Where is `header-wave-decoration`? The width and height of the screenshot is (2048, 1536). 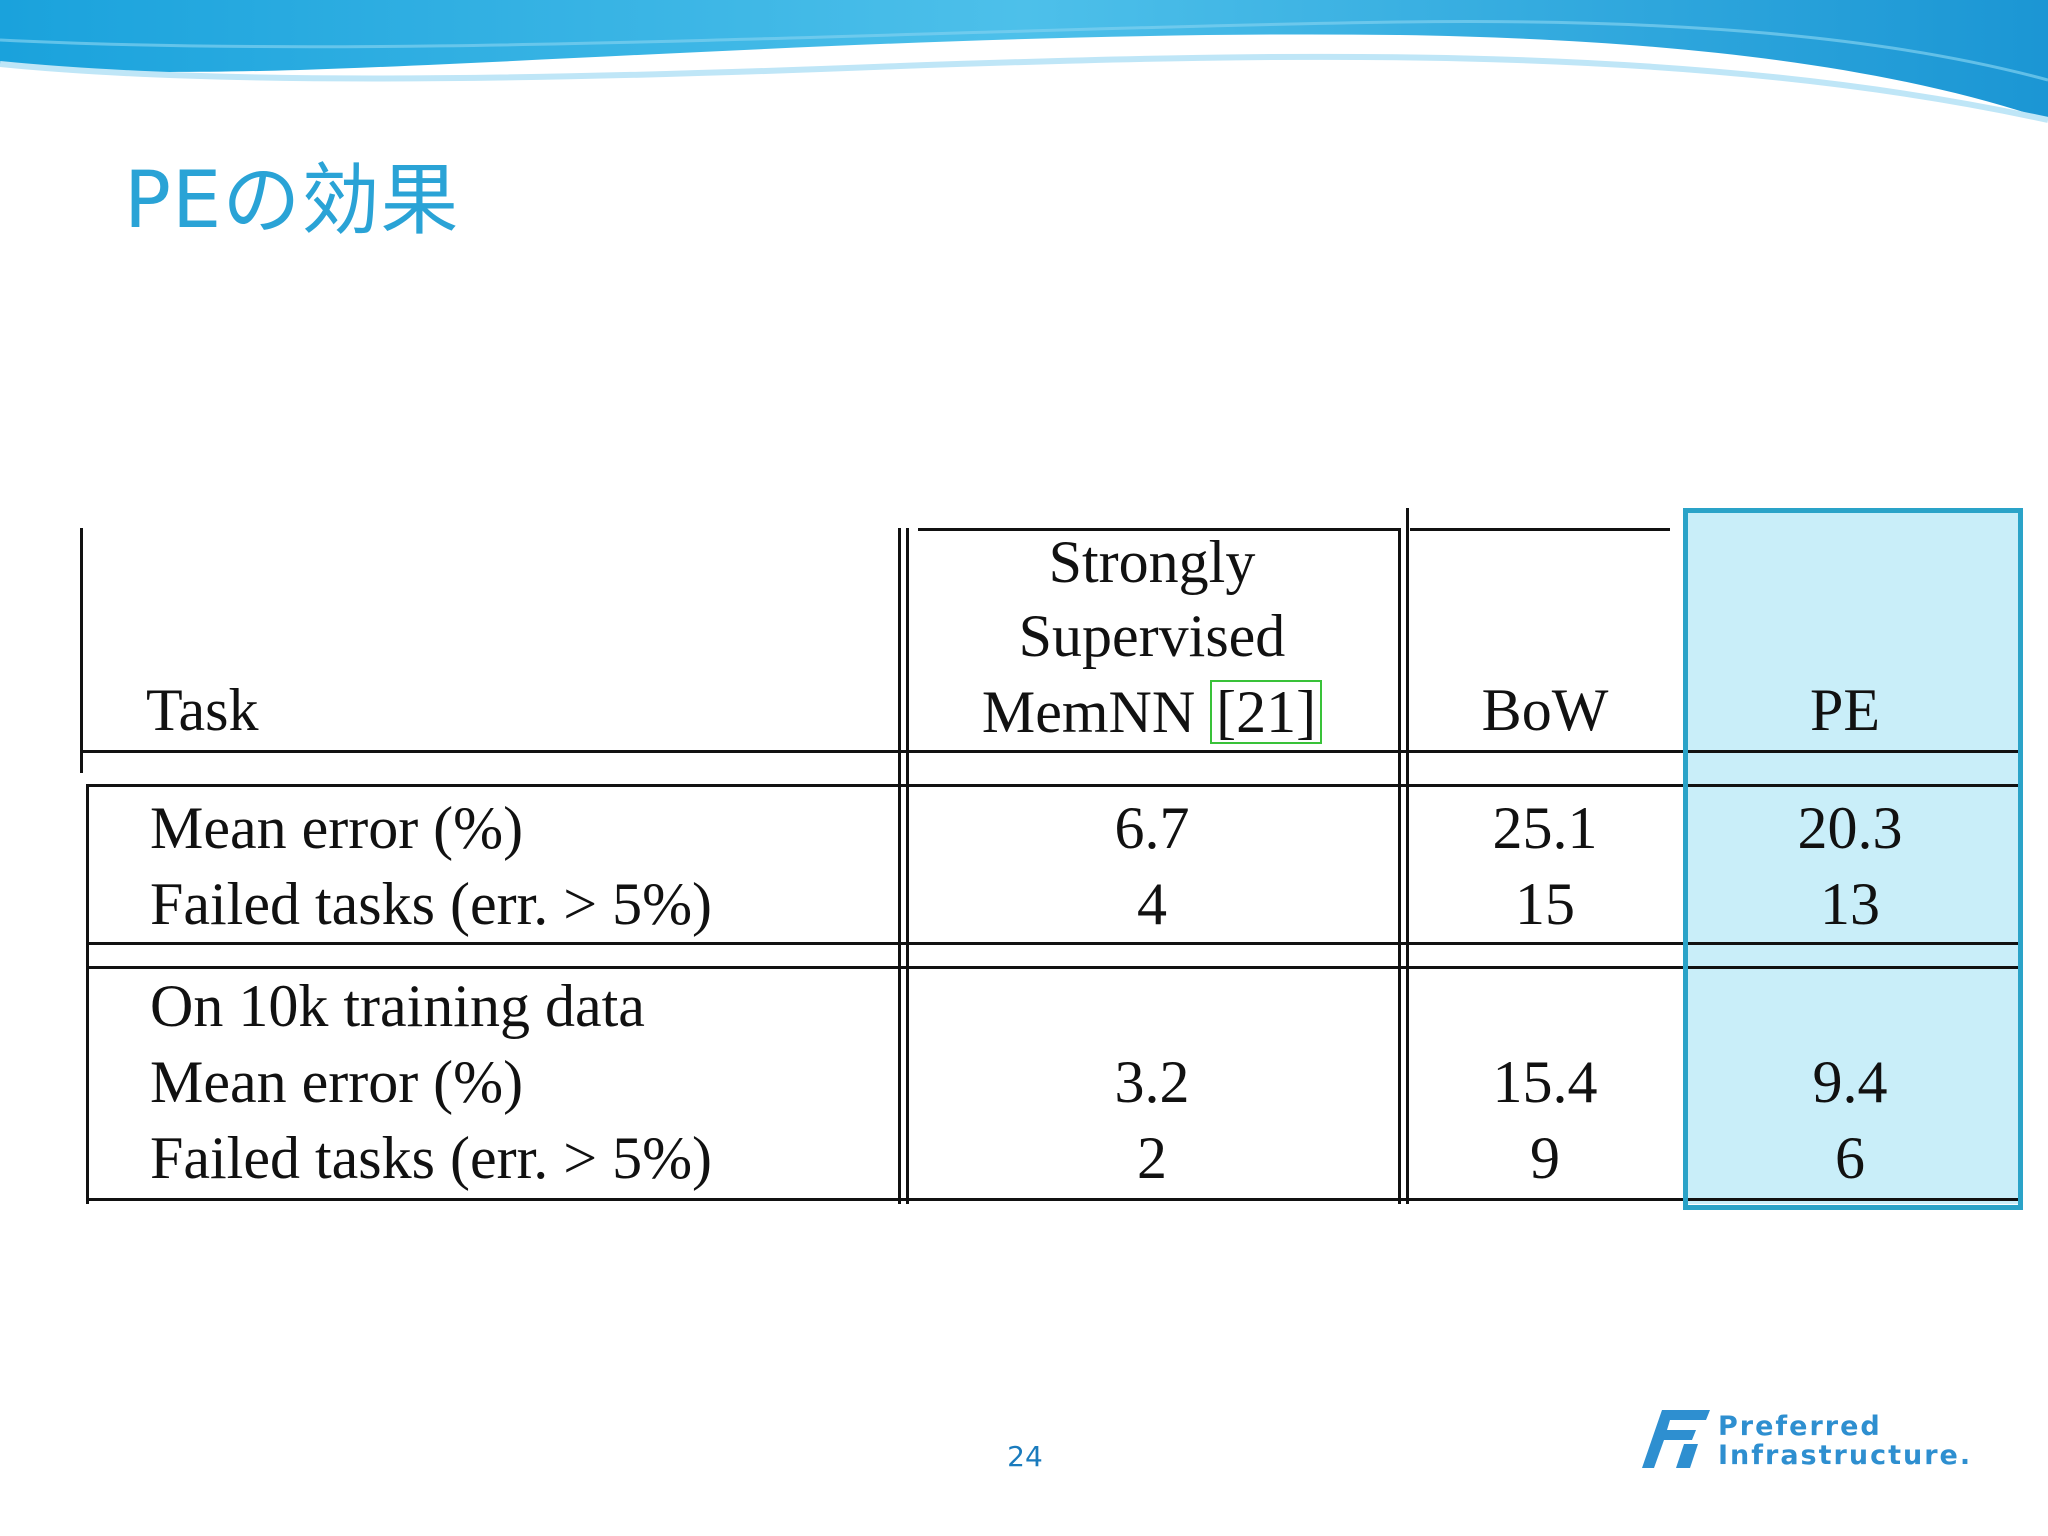
header-wave-decoration is located at coordinates (1024, 61).